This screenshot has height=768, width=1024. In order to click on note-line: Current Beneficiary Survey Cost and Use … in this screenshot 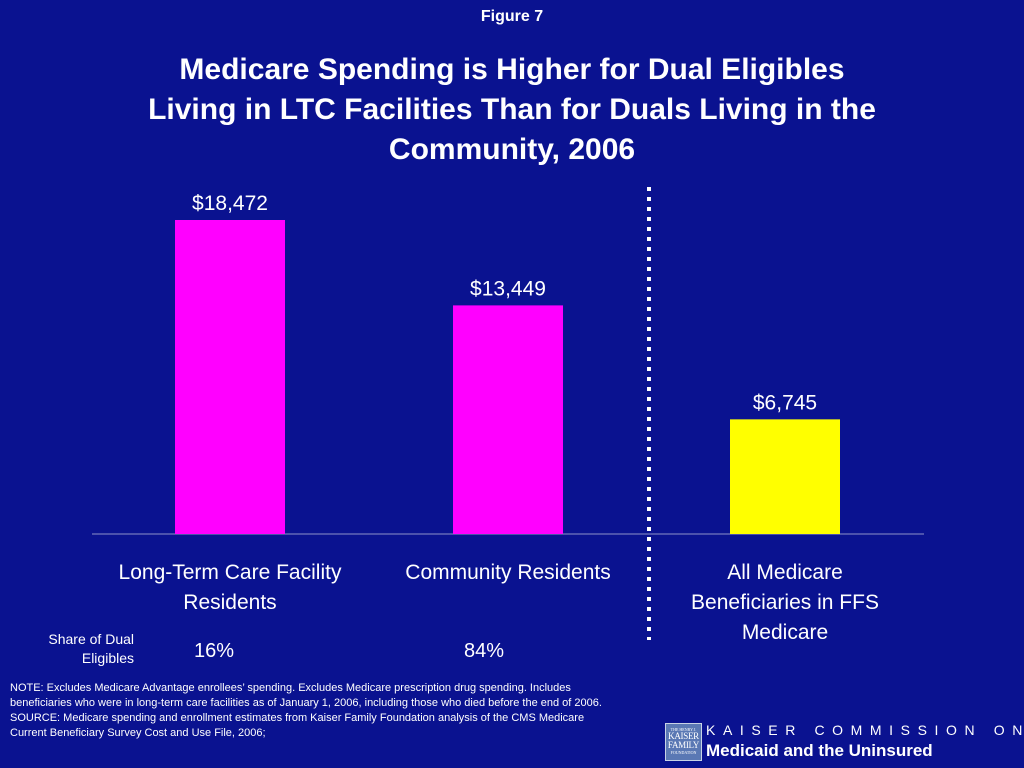, I will do `click(138, 733)`.